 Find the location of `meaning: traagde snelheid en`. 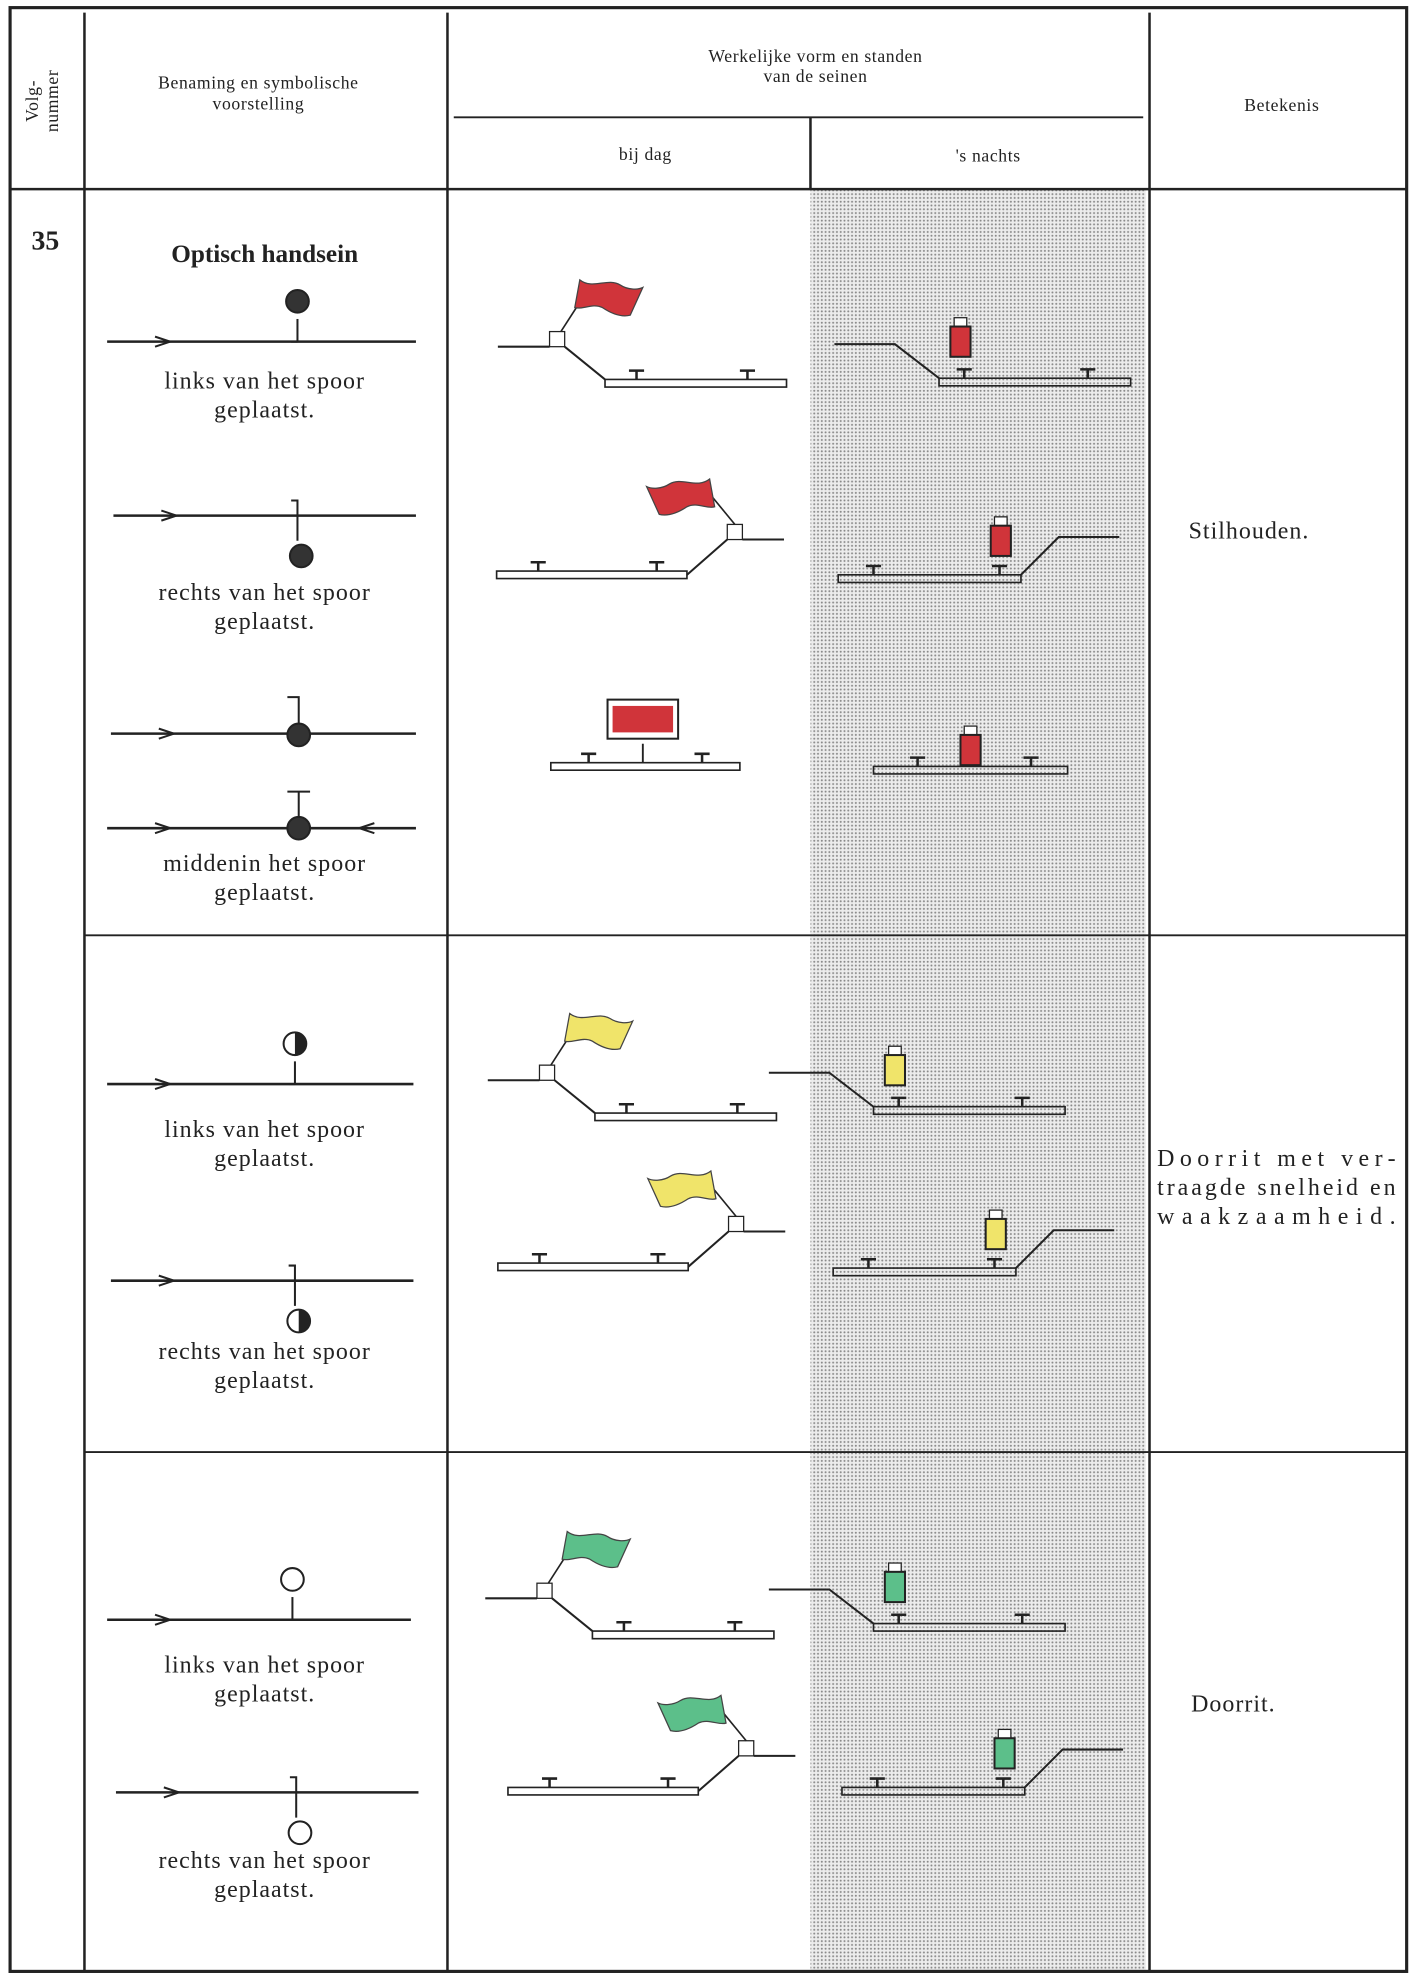

meaning: traagde snelheid en is located at coordinates (1276, 1188).